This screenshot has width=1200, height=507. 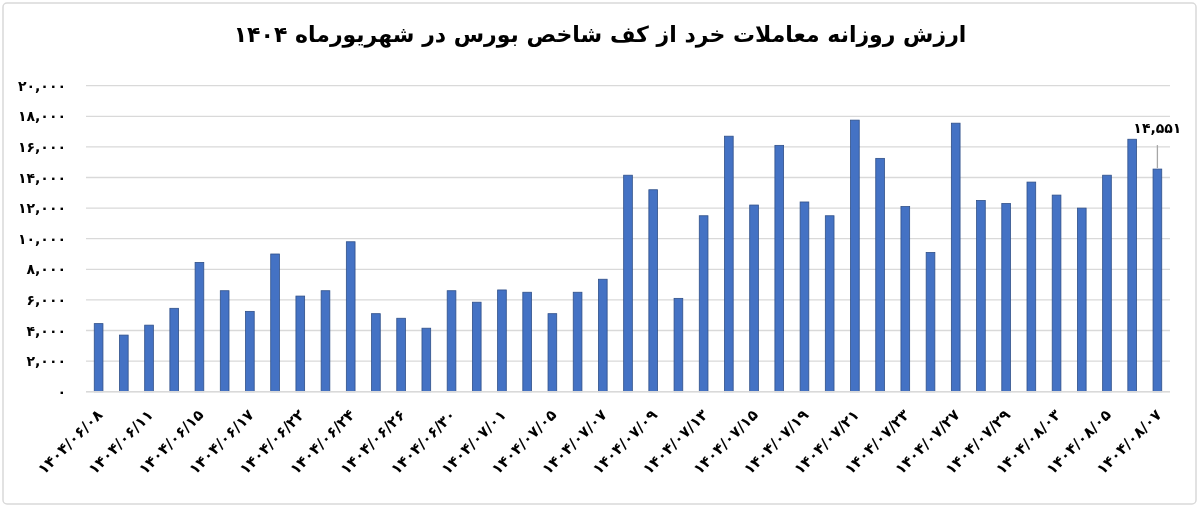 I want to click on ytick-label: ۱۴,۰۰۰, so click(x=41, y=177).